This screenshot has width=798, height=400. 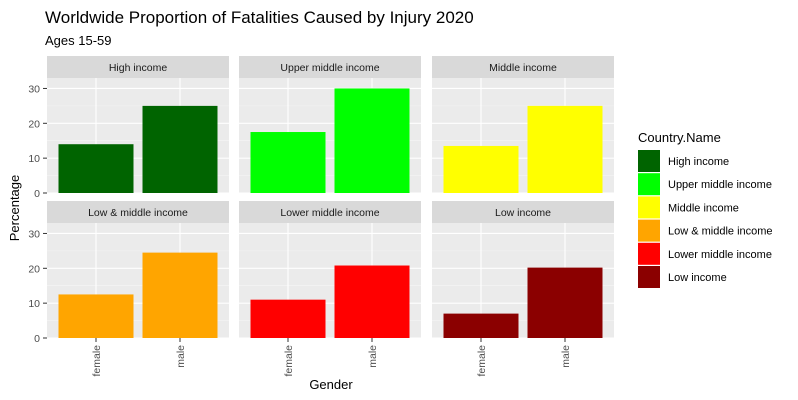 What do you see at coordinates (330, 125) in the screenshot?
I see `facet-panel: Upper middle income` at bounding box center [330, 125].